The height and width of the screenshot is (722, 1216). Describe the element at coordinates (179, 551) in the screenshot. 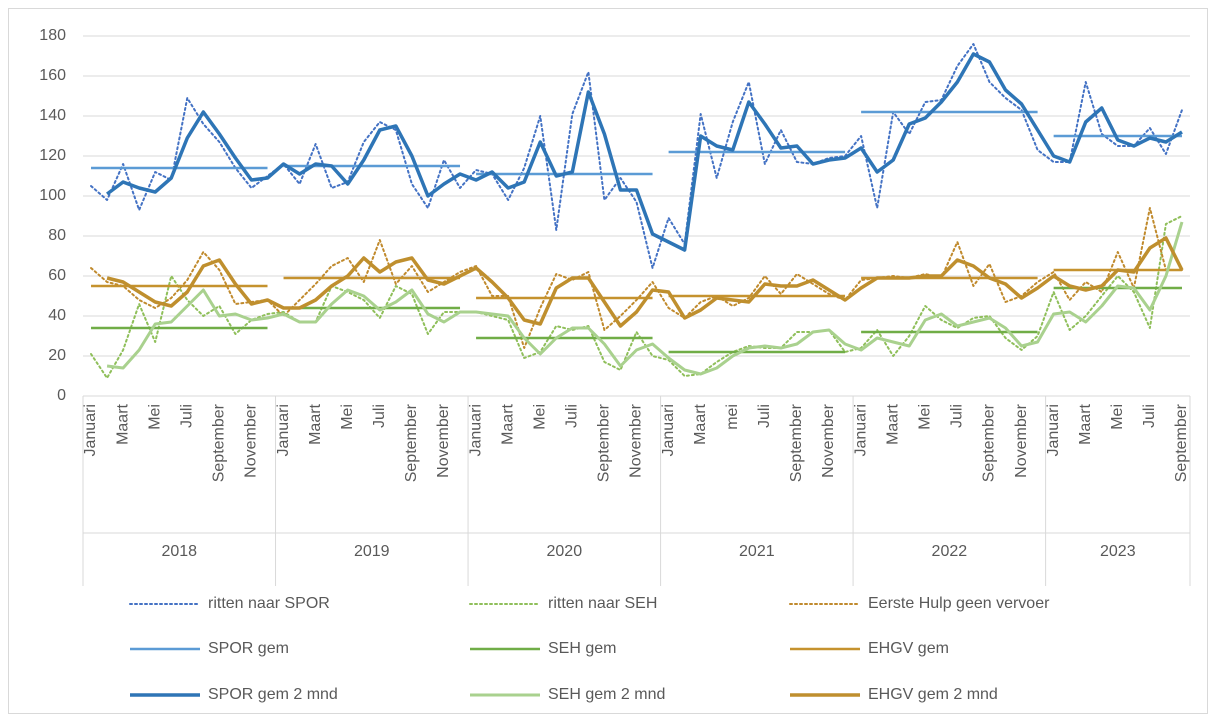

I see `group-label: 2018` at that location.